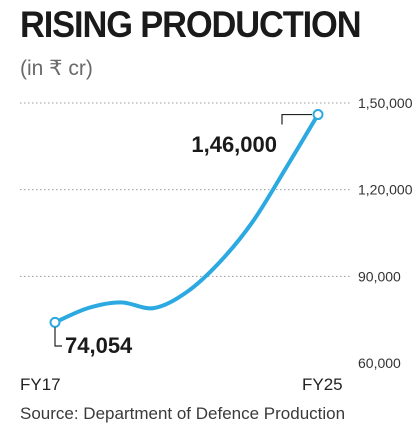  Describe the element at coordinates (40, 384) in the screenshot. I see `x-tick-label: FY17` at that location.